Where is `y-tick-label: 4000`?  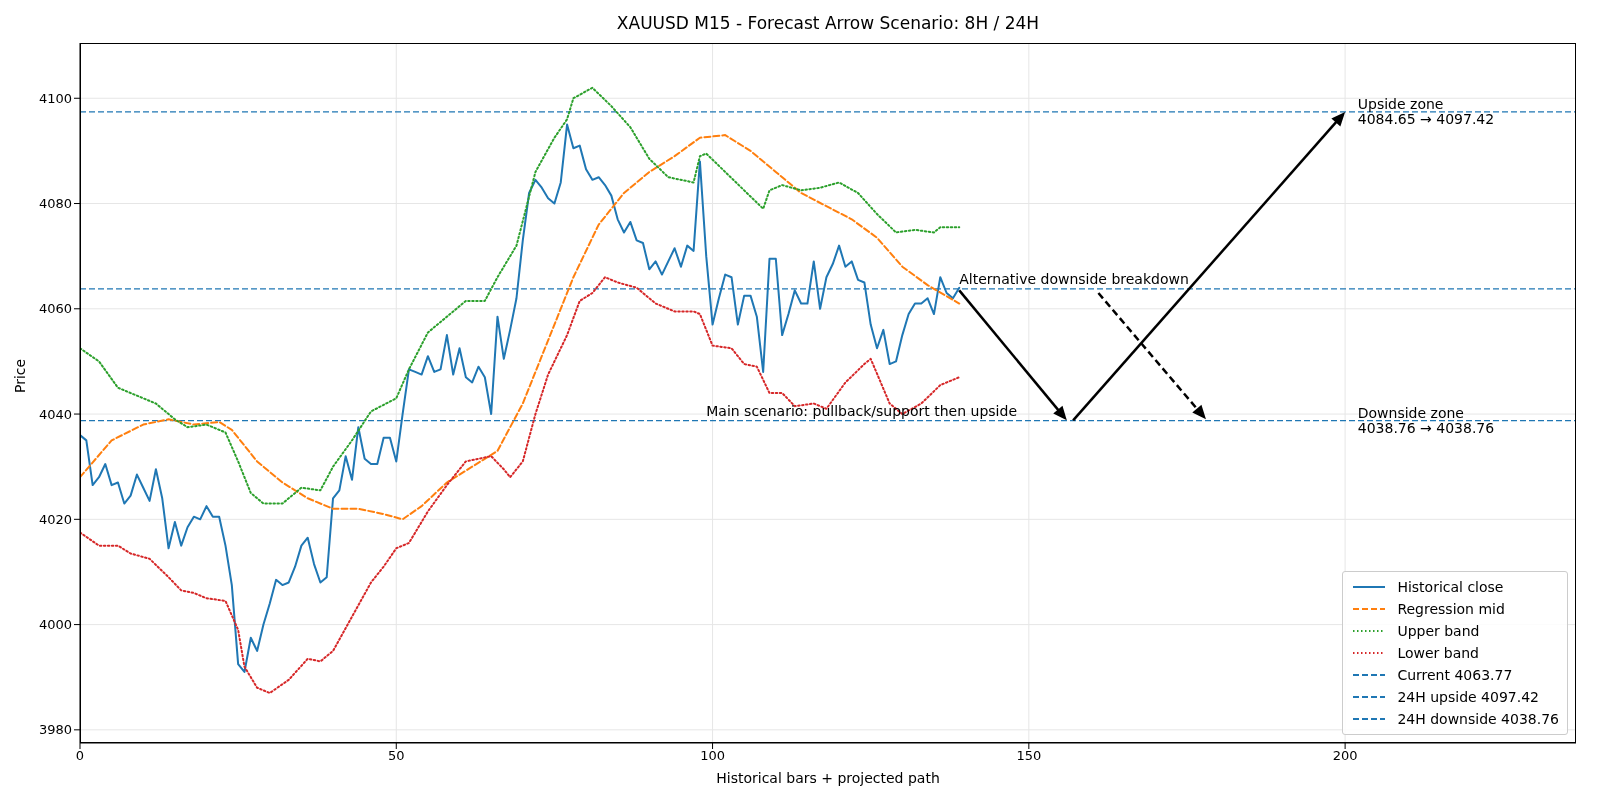
y-tick-label: 4000 is located at coordinates (55, 625).